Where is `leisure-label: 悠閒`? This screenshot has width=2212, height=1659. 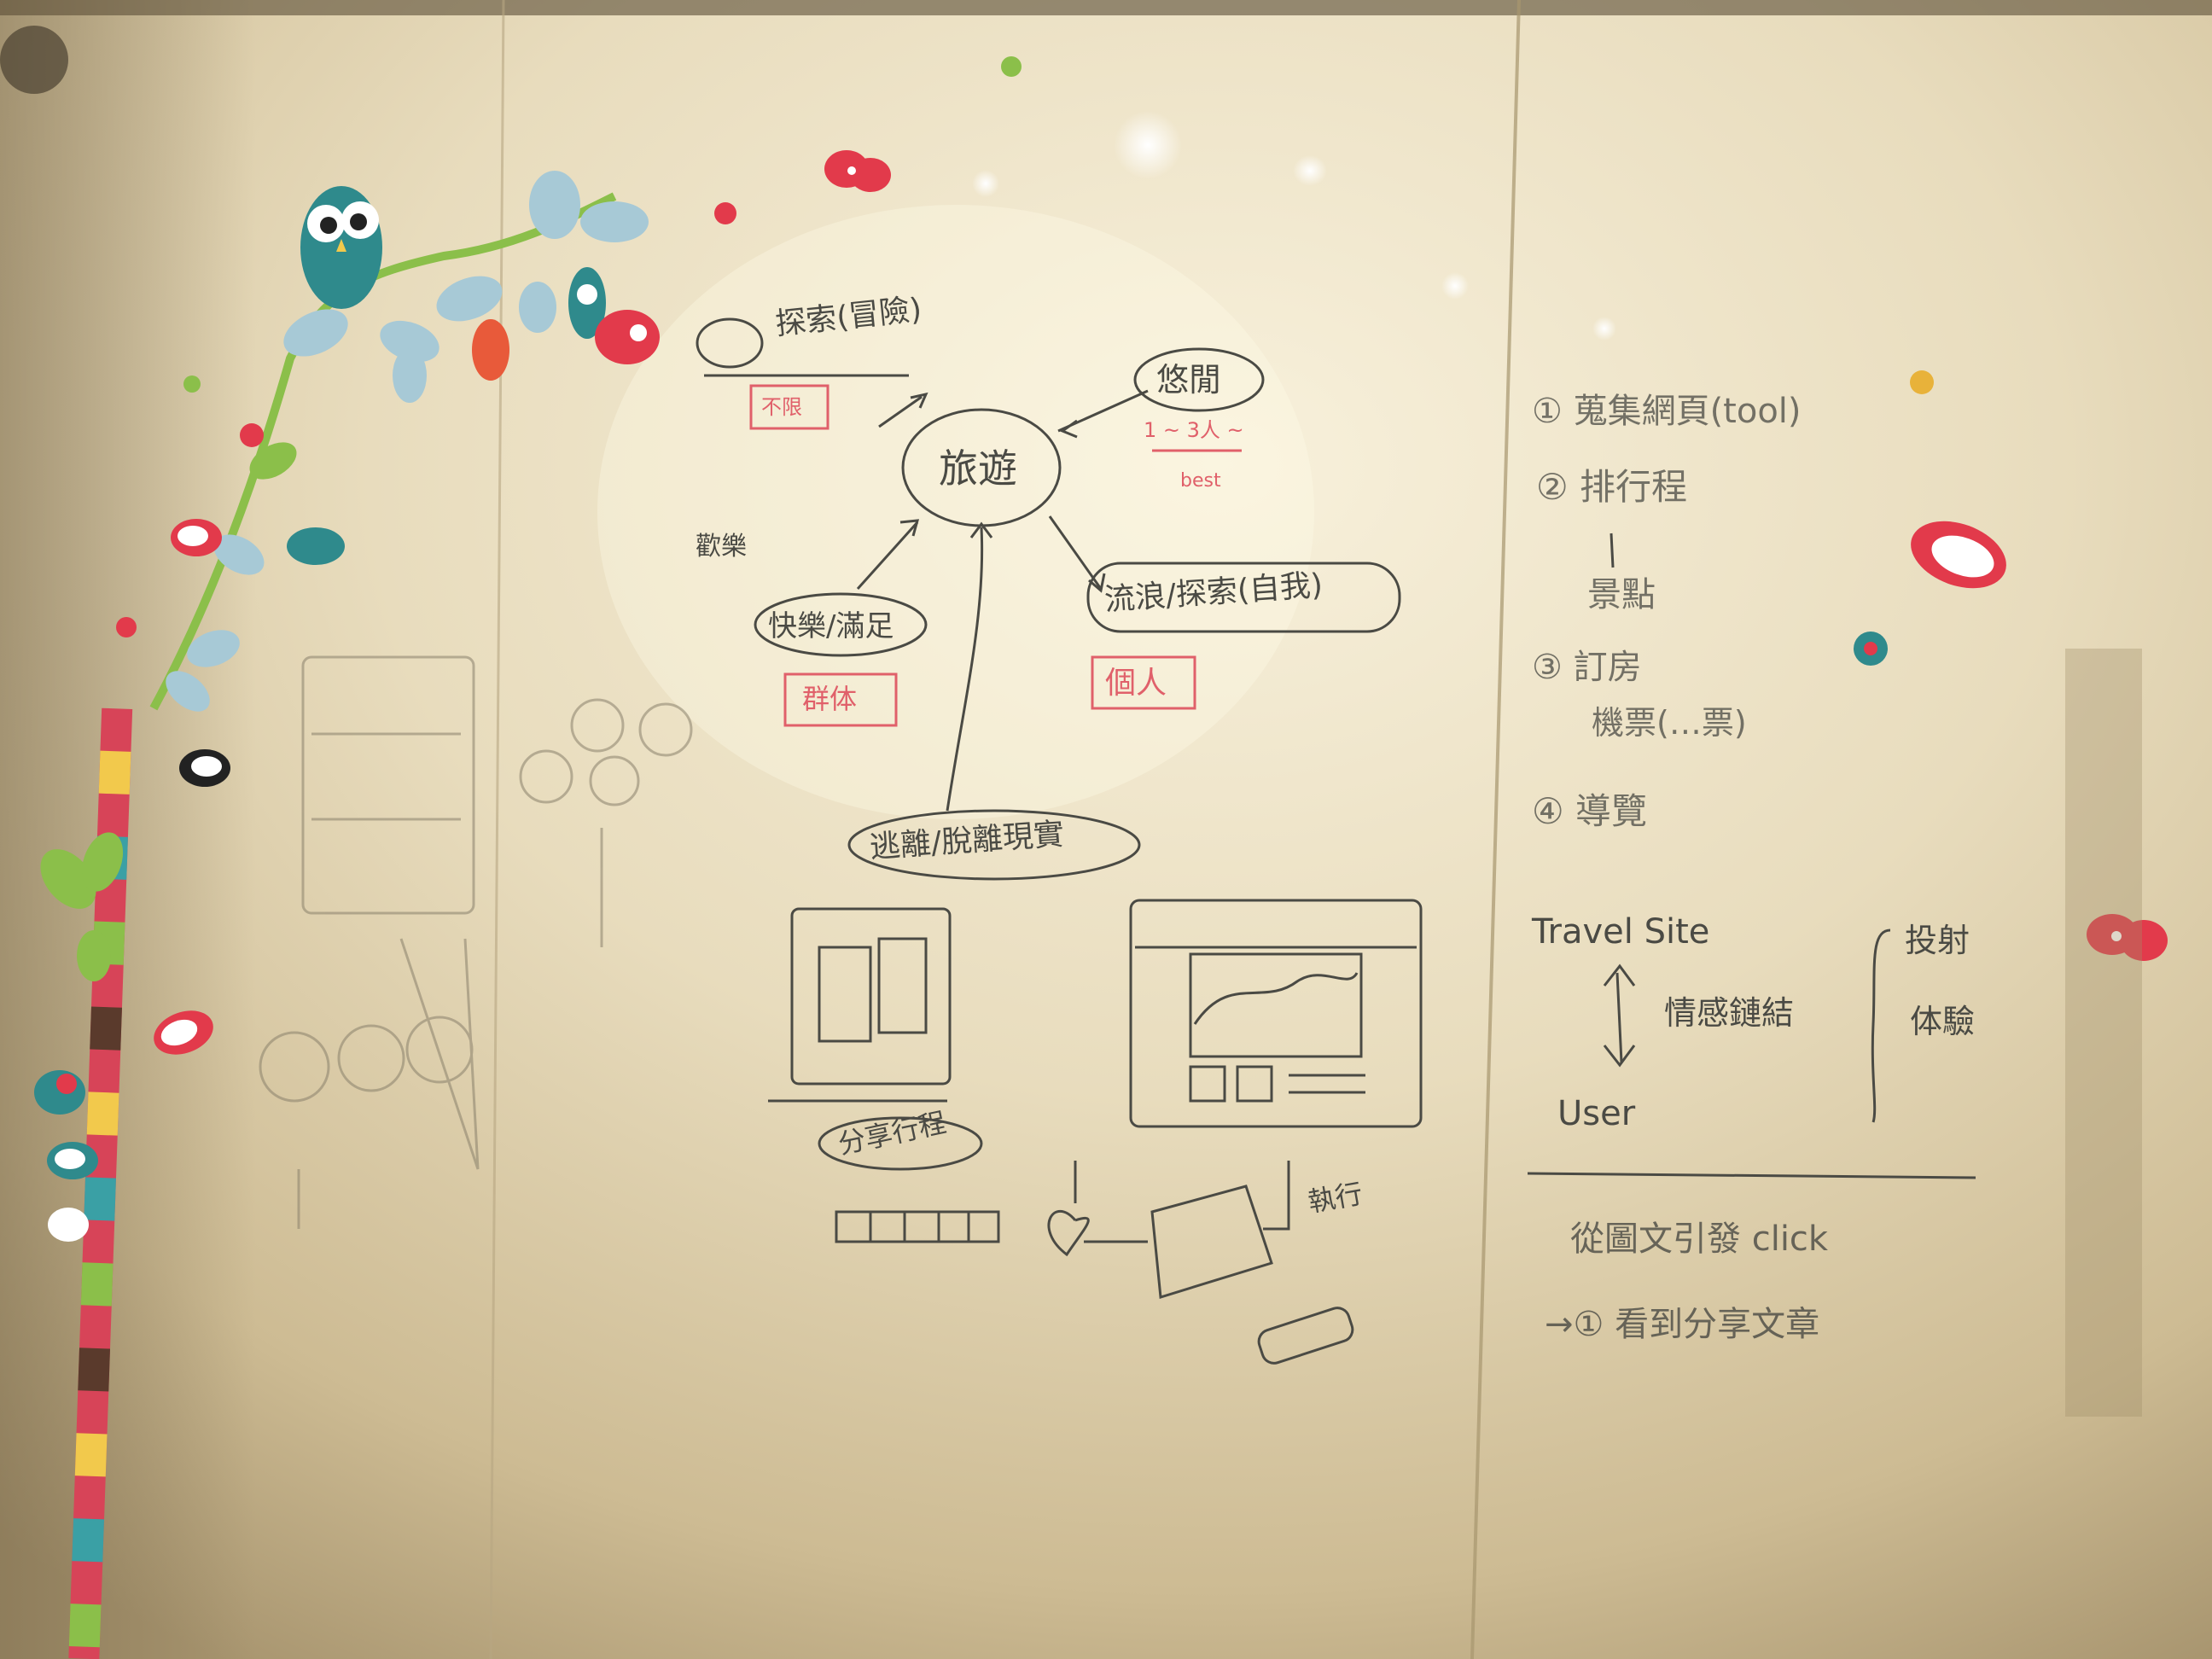 leisure-label: 悠閒 is located at coordinates (1188, 380).